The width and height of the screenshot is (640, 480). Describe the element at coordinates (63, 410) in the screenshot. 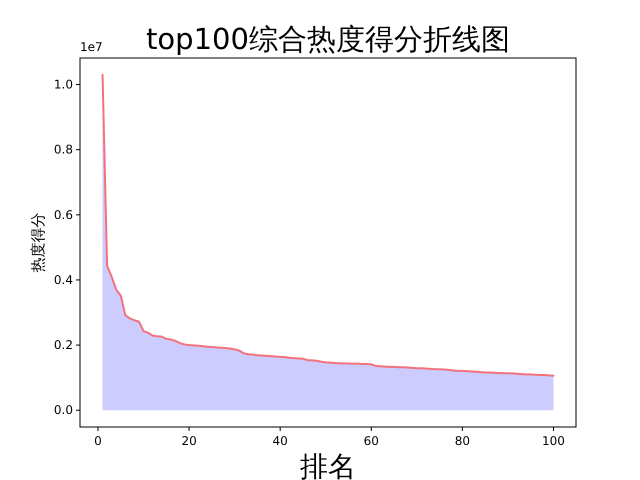

I see `y-tick-label: 0.0` at that location.